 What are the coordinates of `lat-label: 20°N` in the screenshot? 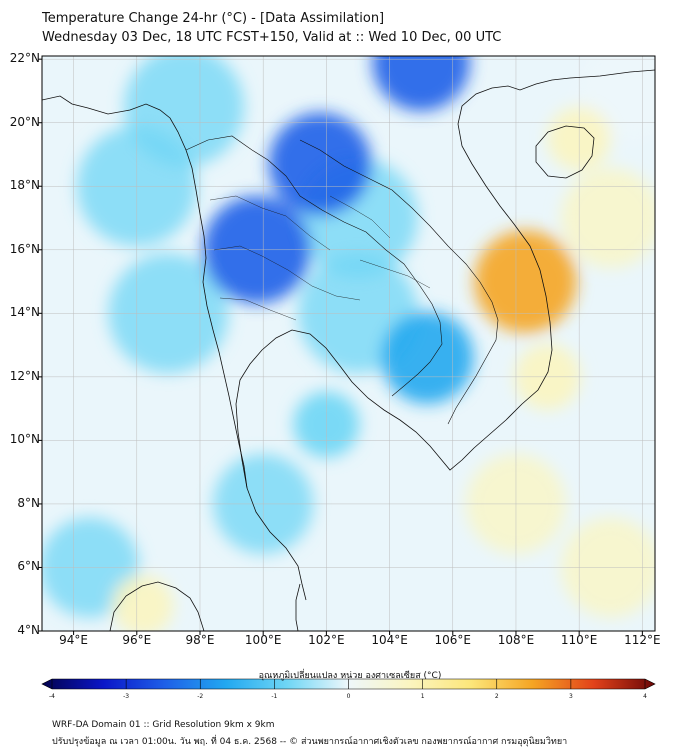 It's located at (24, 121).